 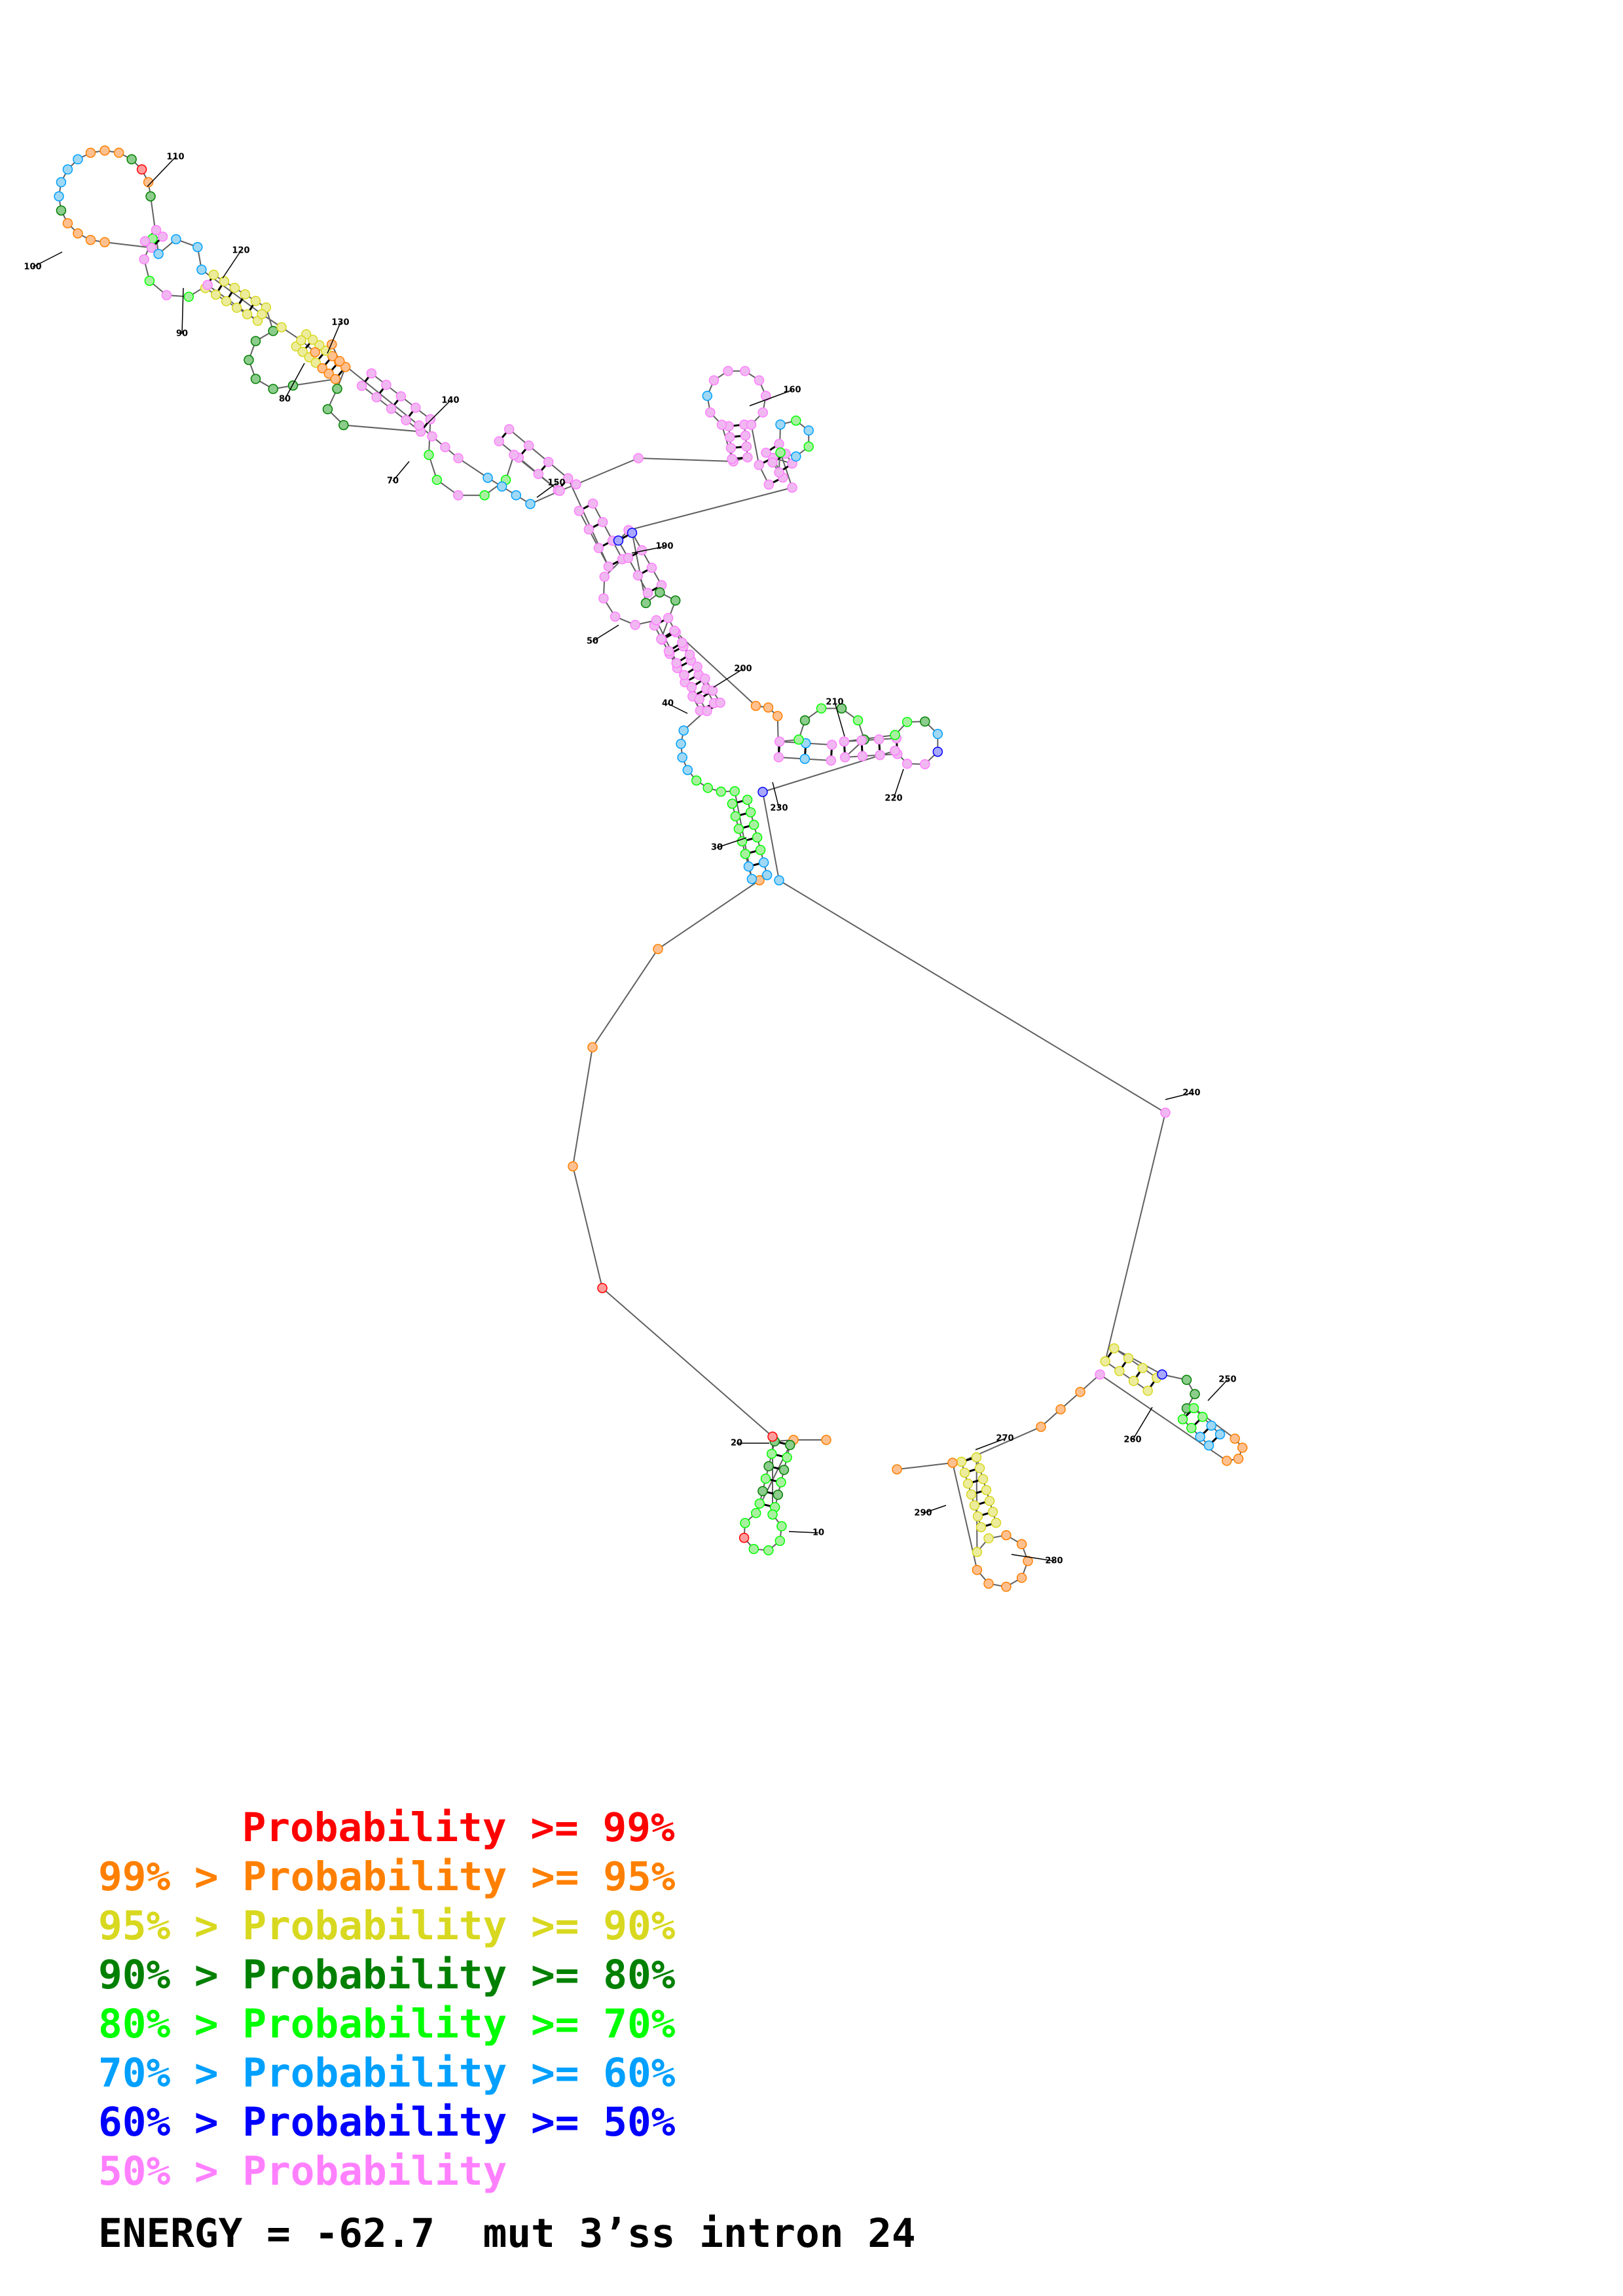 I want to click on legend-prefix: 50% >, so click(x=170, y=2171).